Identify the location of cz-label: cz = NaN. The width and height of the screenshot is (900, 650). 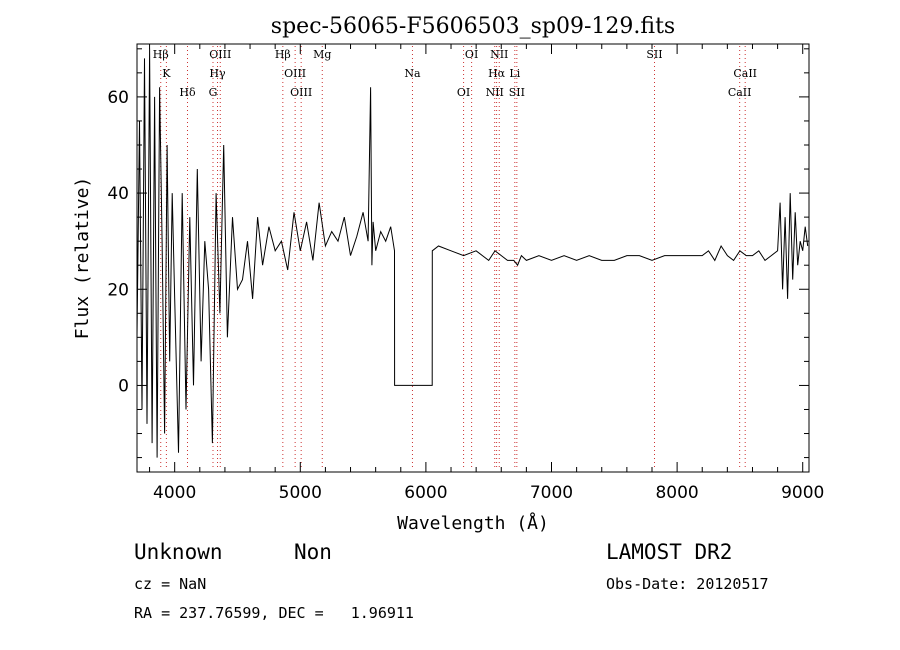
(170, 584).